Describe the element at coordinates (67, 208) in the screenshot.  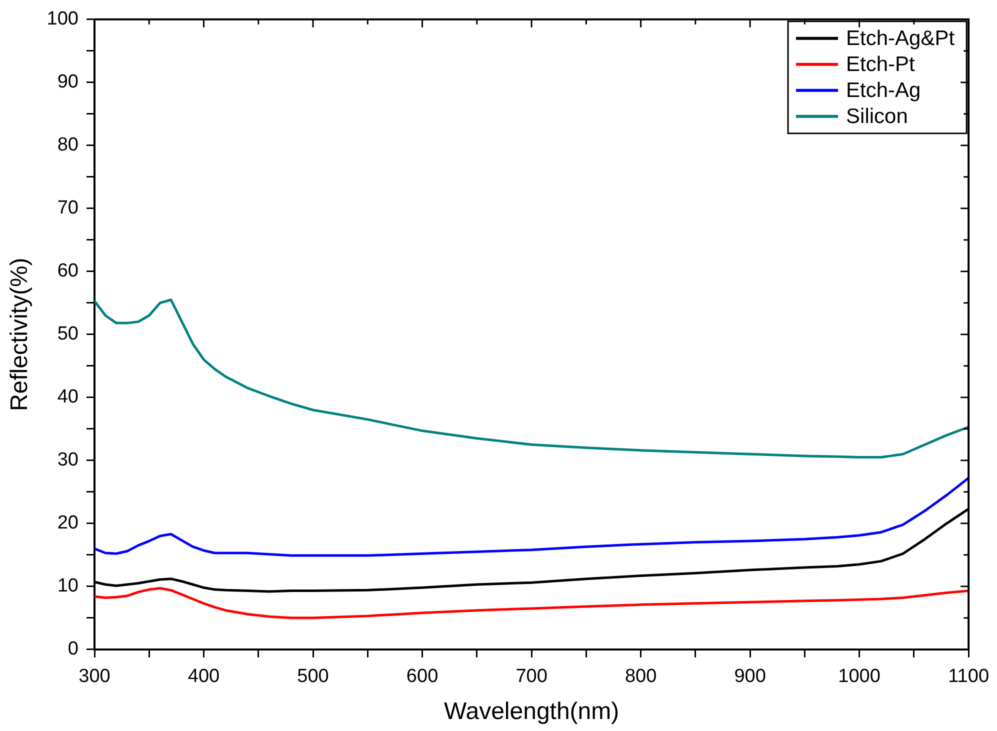
I see `y-tick-label: 70` at that location.